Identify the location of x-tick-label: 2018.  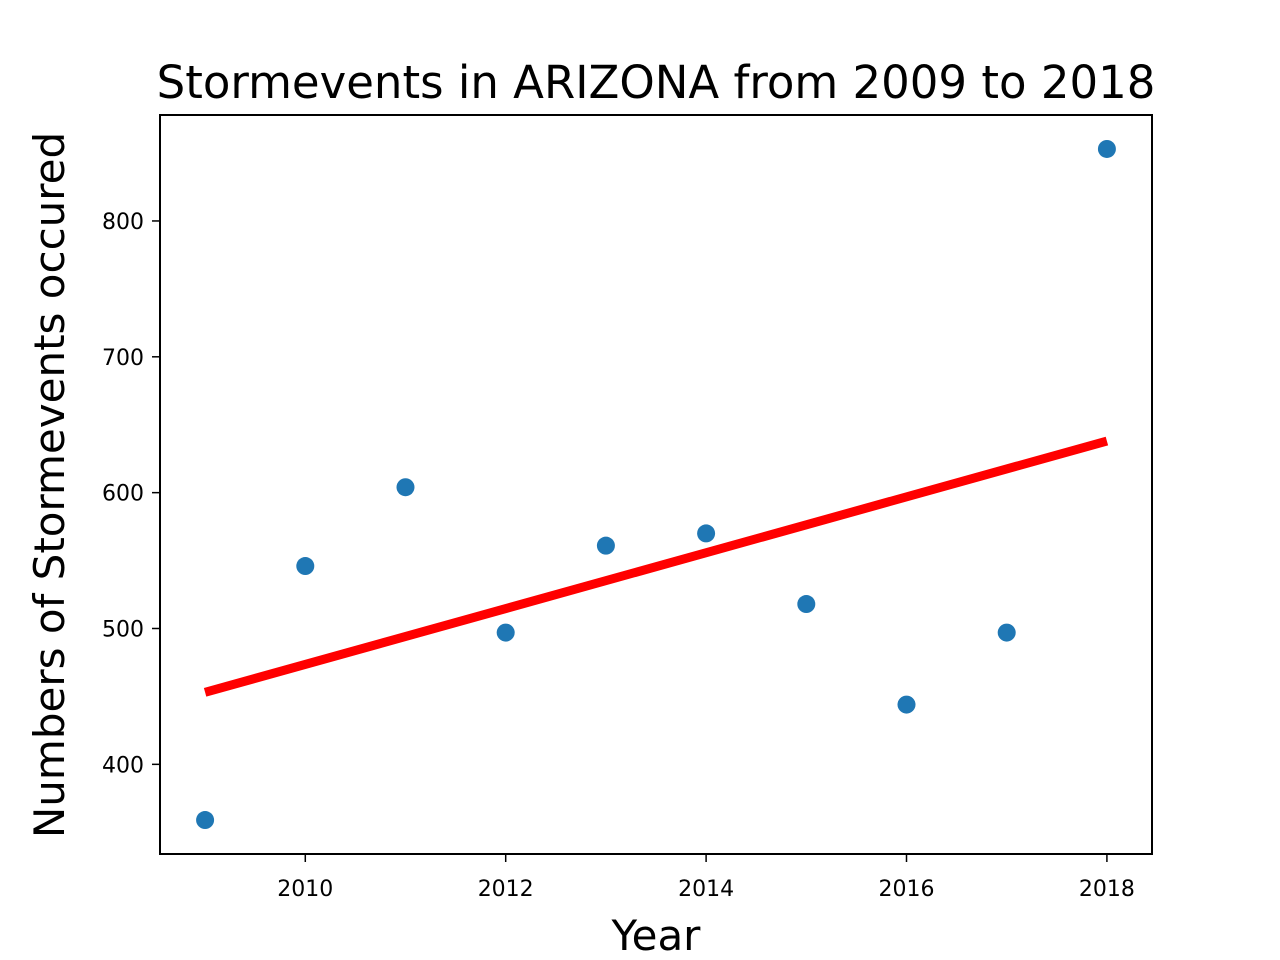
(1107, 889).